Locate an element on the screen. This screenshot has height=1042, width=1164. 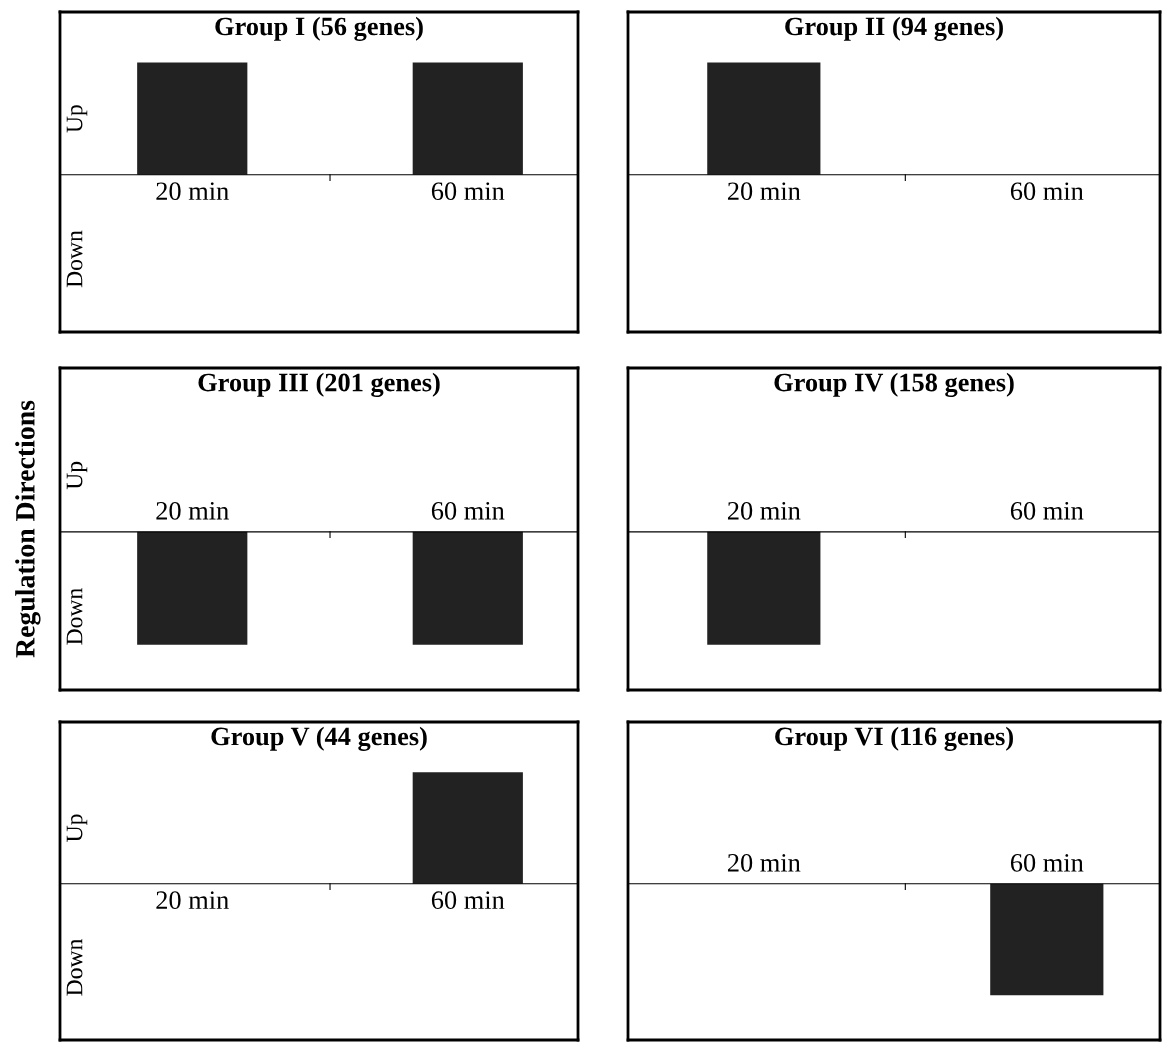
chart-title: Group I (56 genes) is located at coordinates (319, 28).